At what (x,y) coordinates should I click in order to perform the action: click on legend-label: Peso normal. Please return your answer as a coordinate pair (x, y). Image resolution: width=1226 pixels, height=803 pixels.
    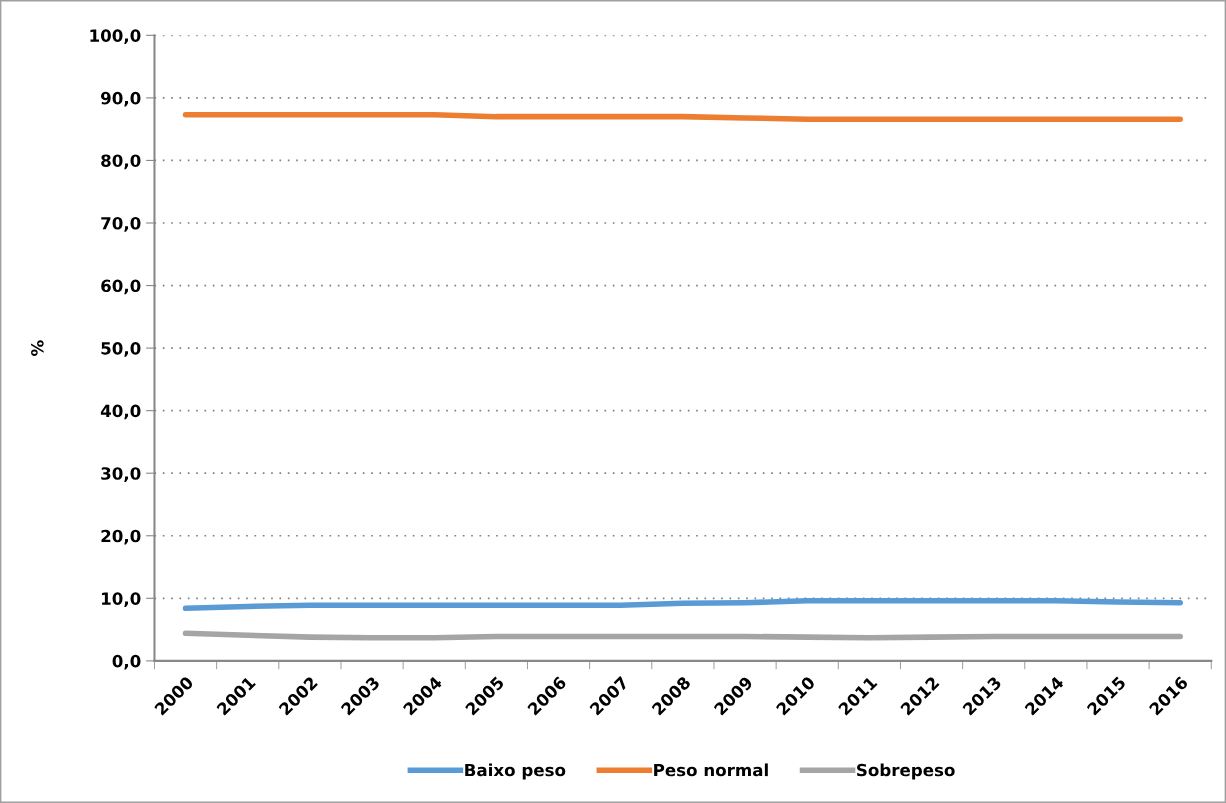
    Looking at the image, I should click on (711, 770).